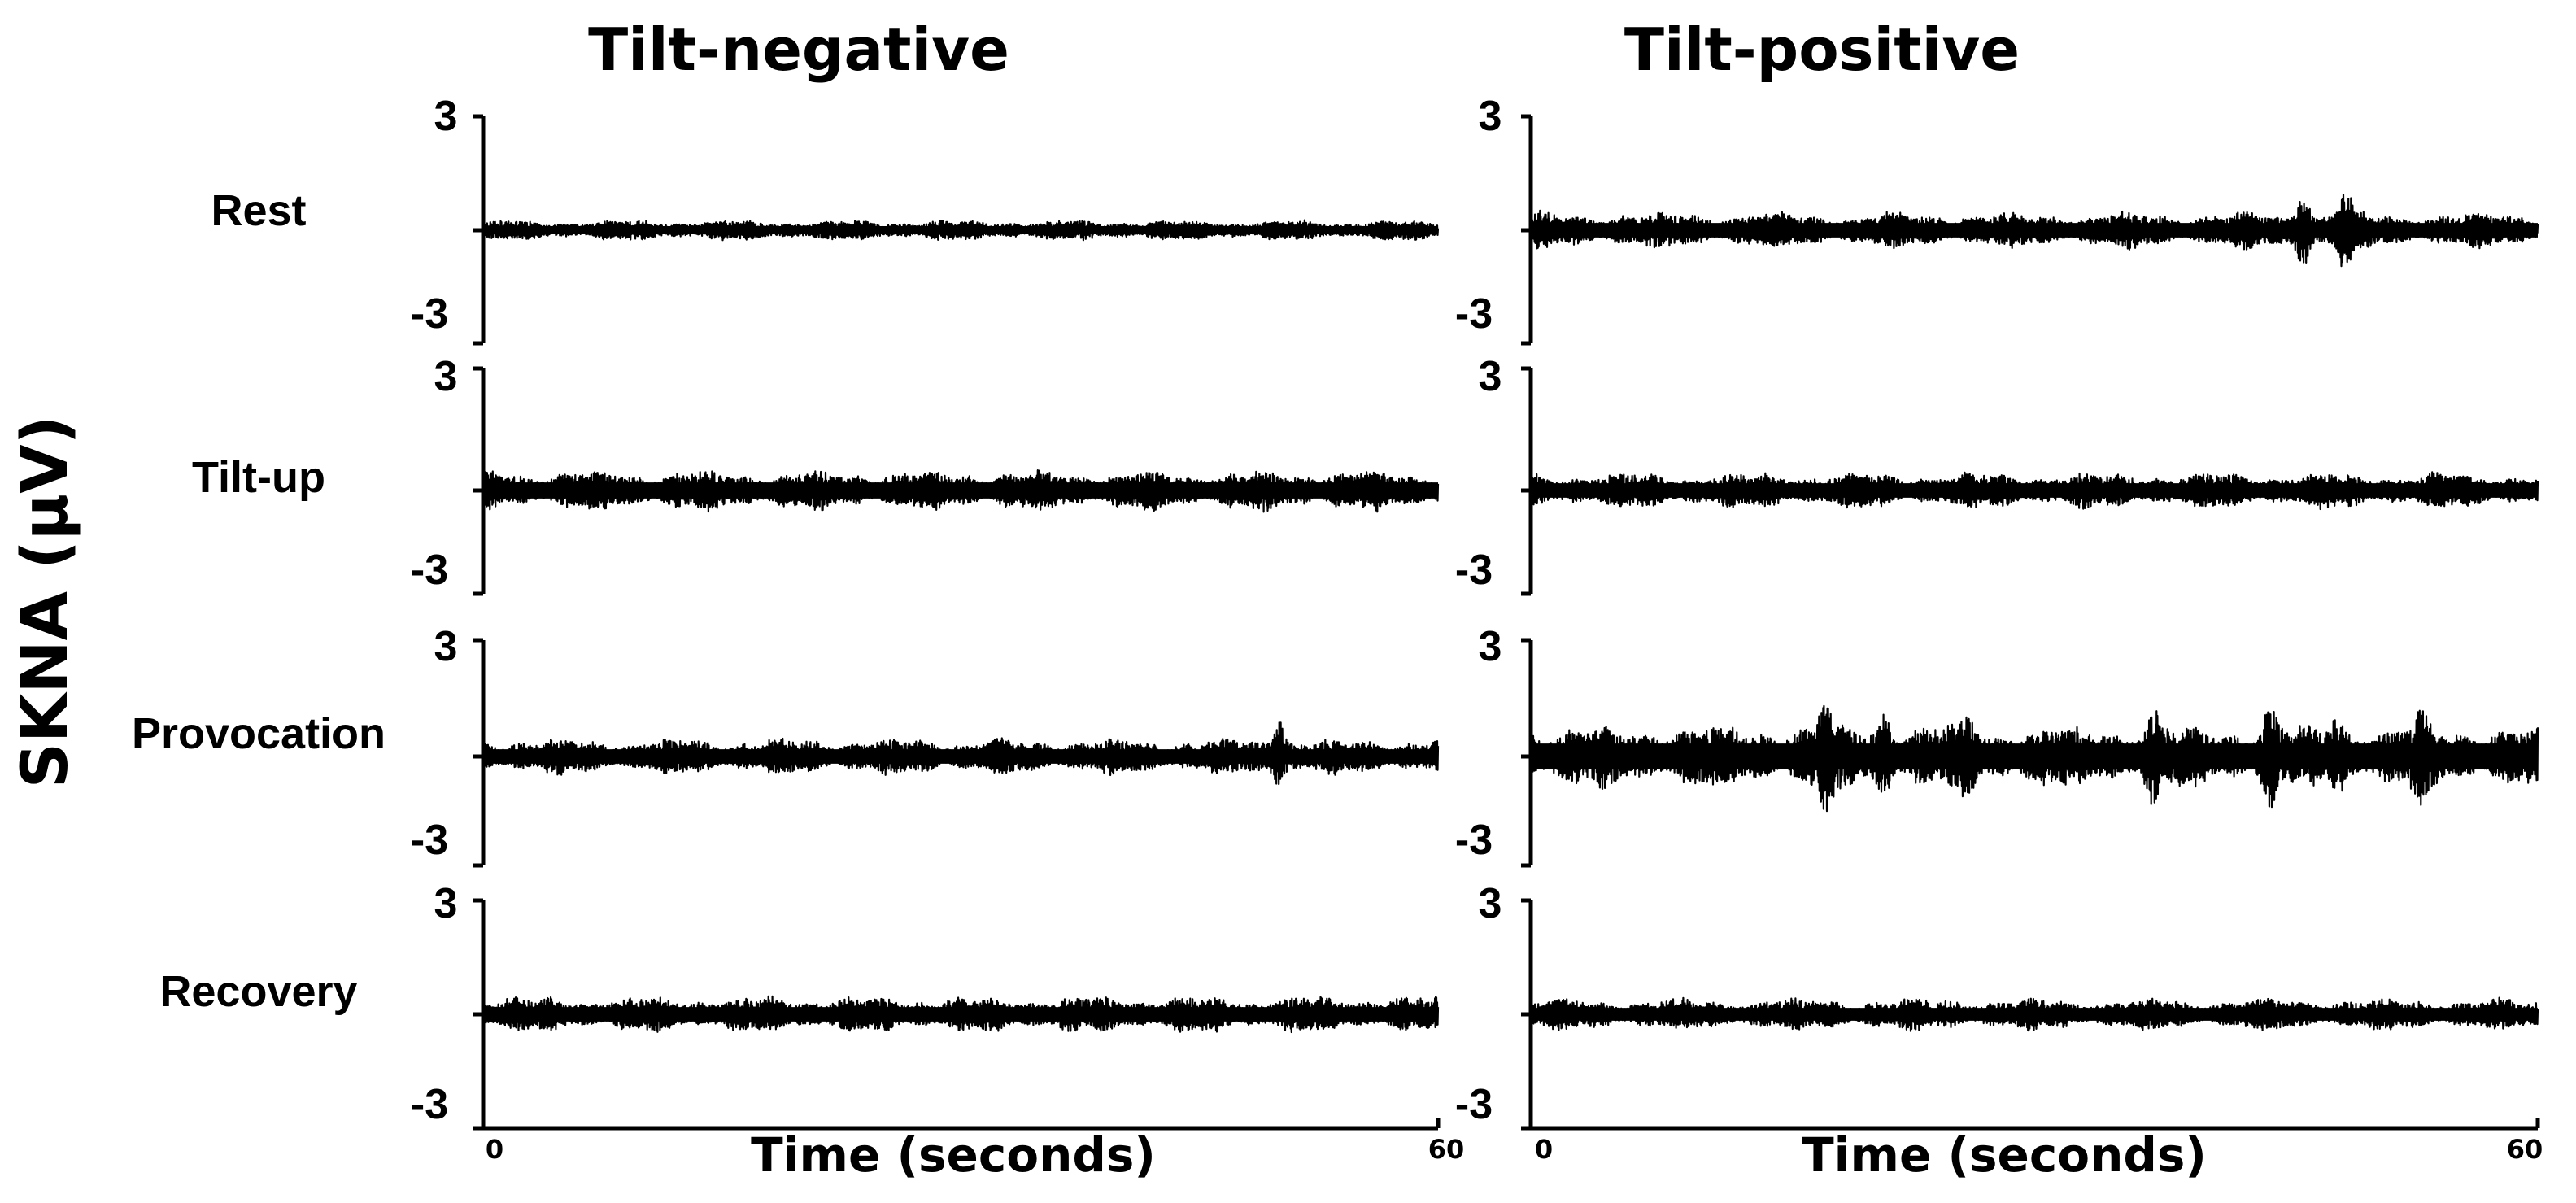 Image resolution: width=2576 pixels, height=1203 pixels. Describe the element at coordinates (816, 474) in the screenshot. I see `panel-0-1: 3 -3 Tilt-up` at that location.